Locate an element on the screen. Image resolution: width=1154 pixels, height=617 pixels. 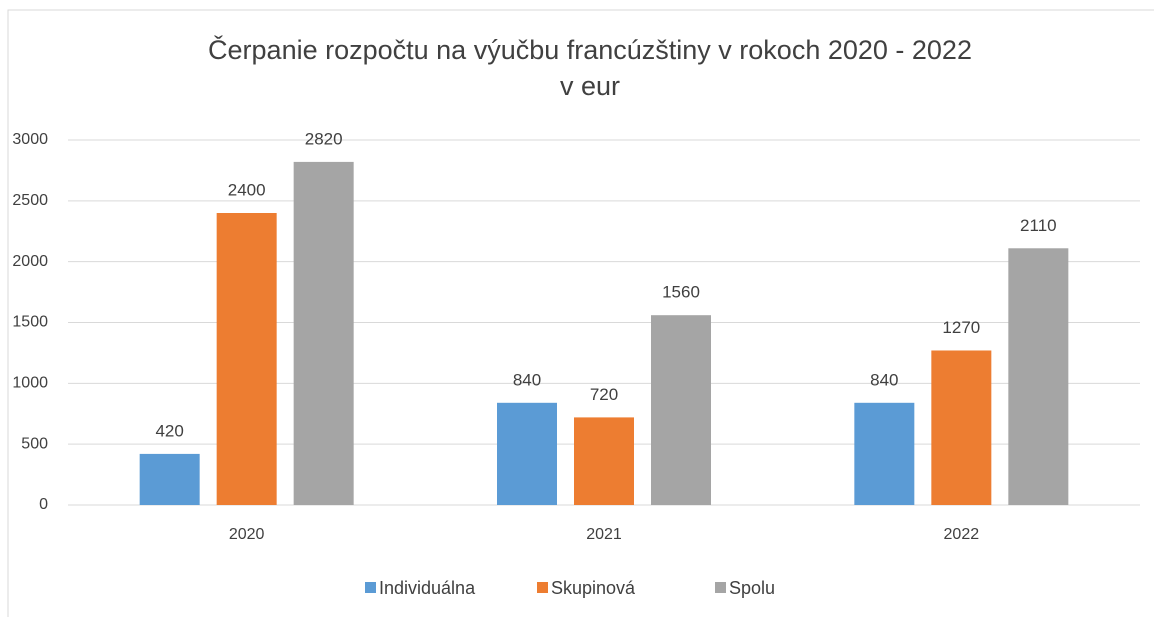
x-tick-label: 2021 is located at coordinates (604, 534).